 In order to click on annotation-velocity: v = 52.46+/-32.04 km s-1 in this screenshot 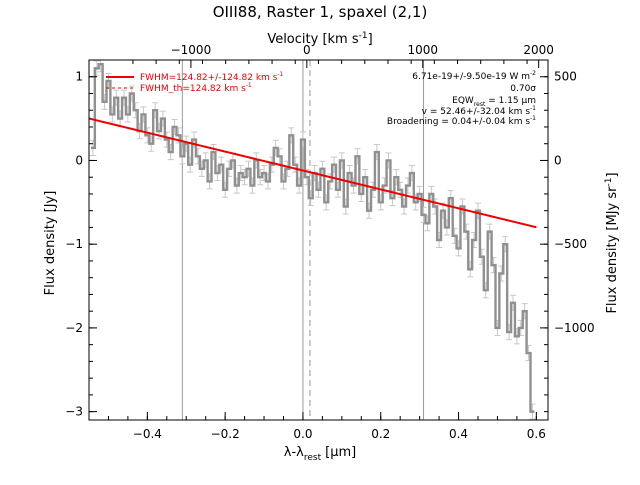, I will do `click(479, 111)`.